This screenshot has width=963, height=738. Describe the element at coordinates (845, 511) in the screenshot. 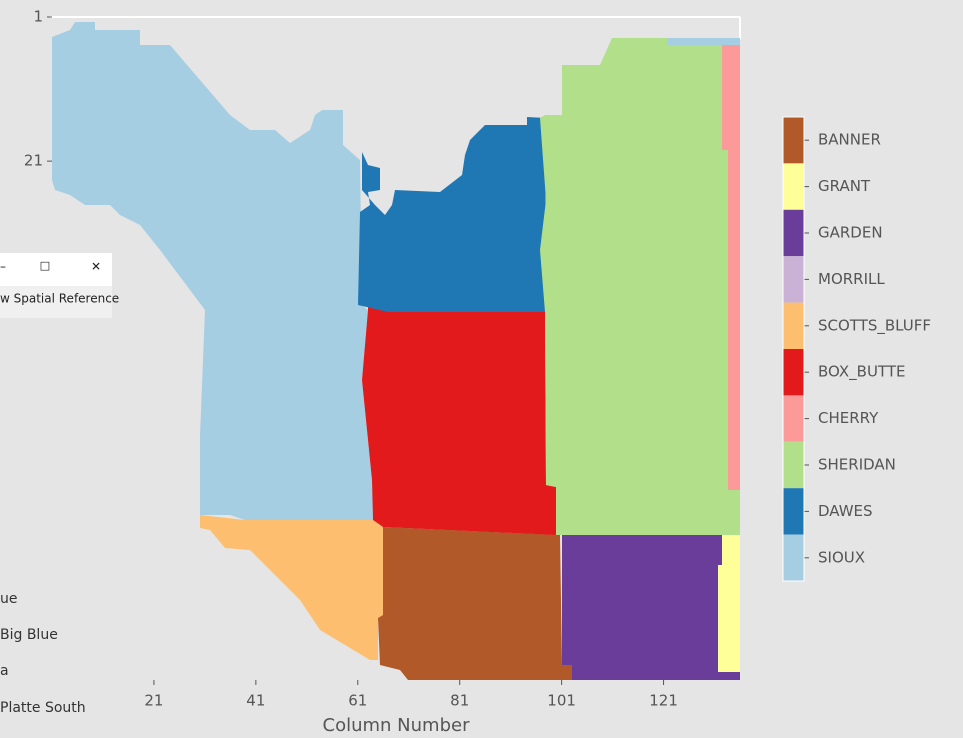

I see `colorbar-label: DAWES` at that location.